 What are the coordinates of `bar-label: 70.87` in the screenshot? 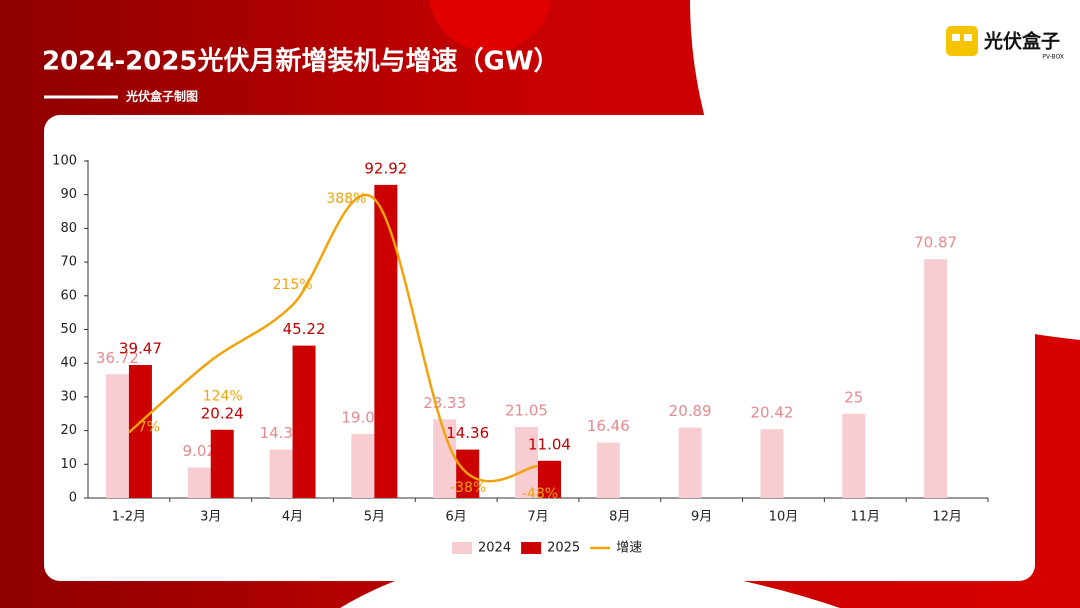 It's located at (935, 243).